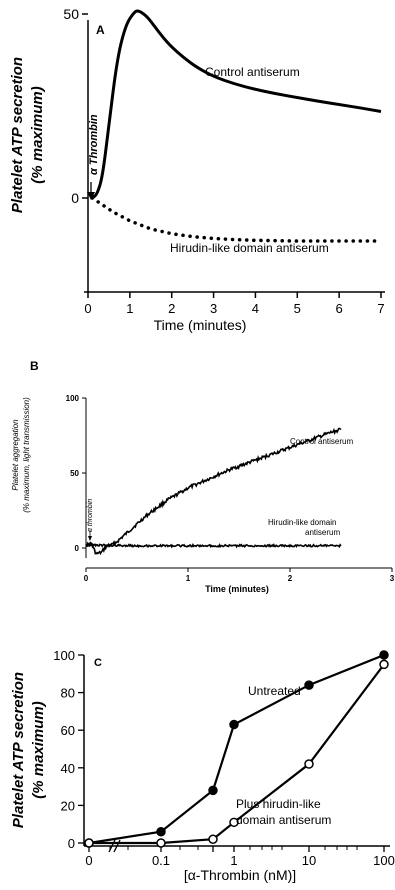  I want to click on panel-a-x-tick-label: 6, so click(339, 308).